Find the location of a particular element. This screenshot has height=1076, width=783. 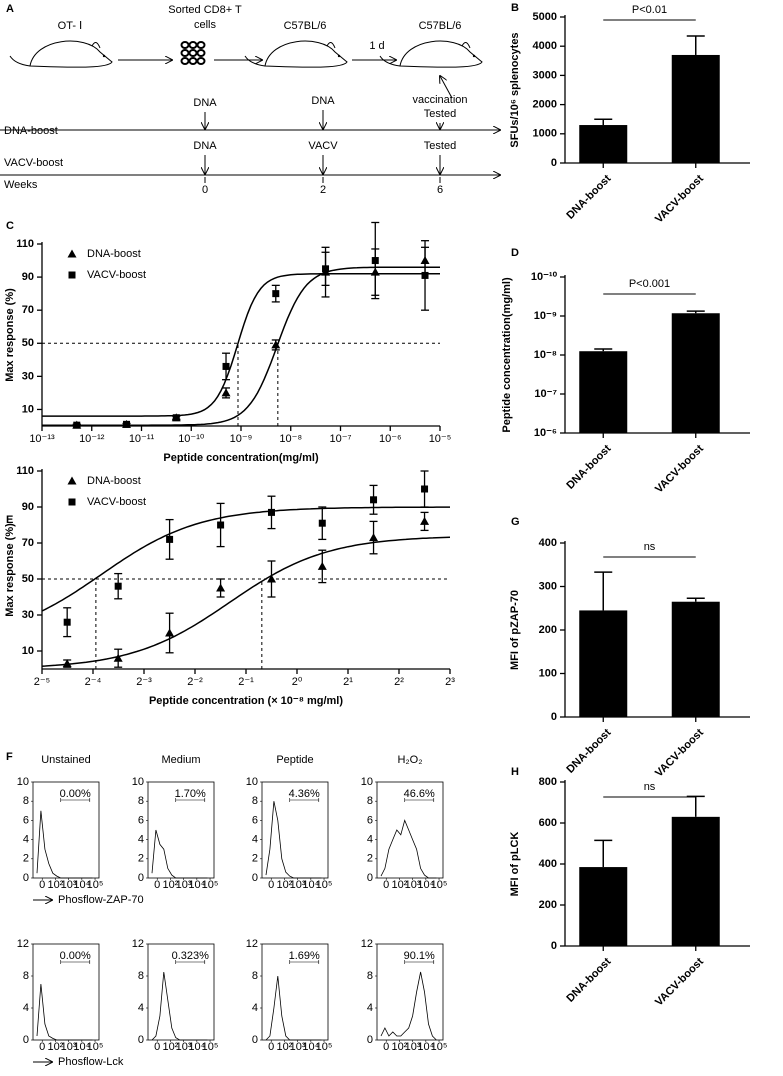

x-tick-label: 10⁻¹⁰ is located at coordinates (191, 439).